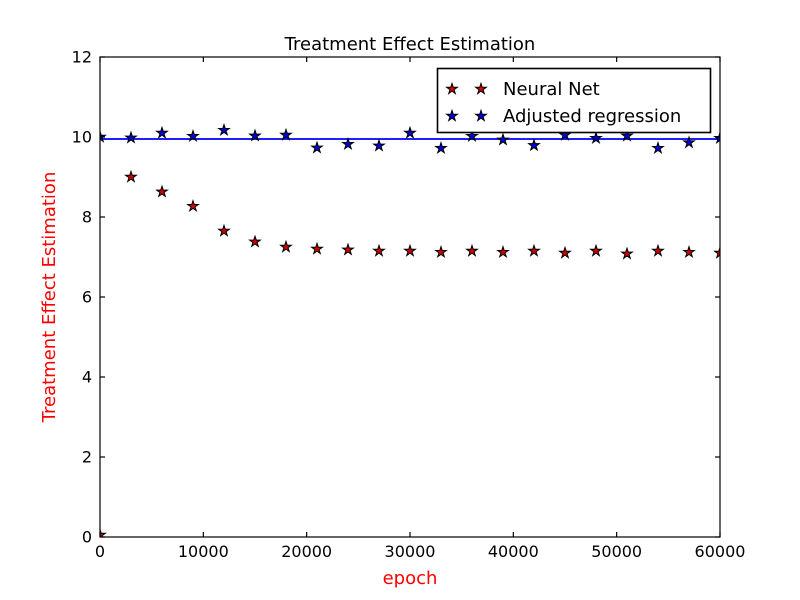 Image resolution: width=800 pixels, height=600 pixels. Describe the element at coordinates (616, 551) in the screenshot. I see `x-tick-label: 50000` at that location.